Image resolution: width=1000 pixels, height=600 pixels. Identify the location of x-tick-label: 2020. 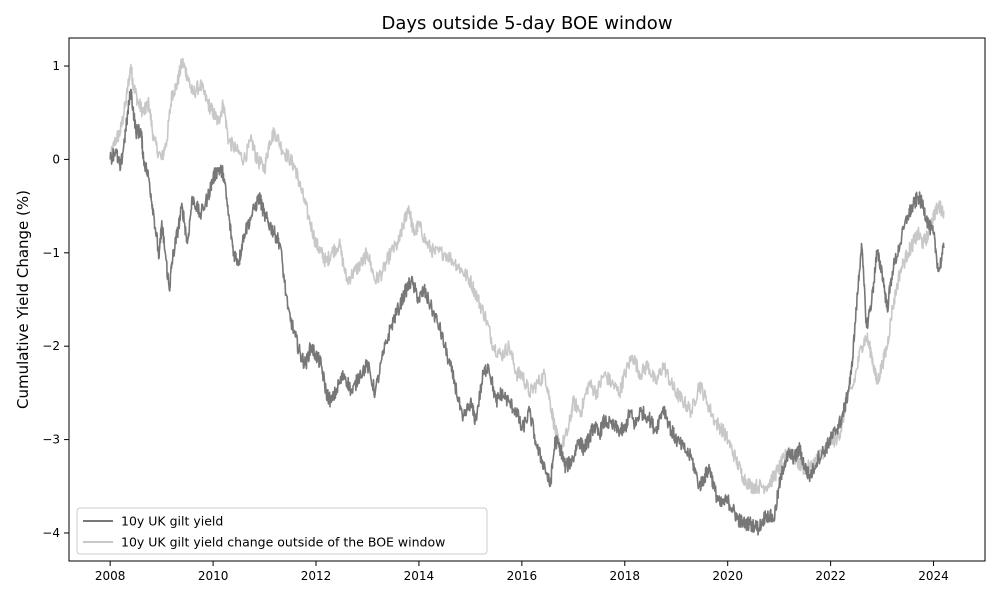
(727, 576).